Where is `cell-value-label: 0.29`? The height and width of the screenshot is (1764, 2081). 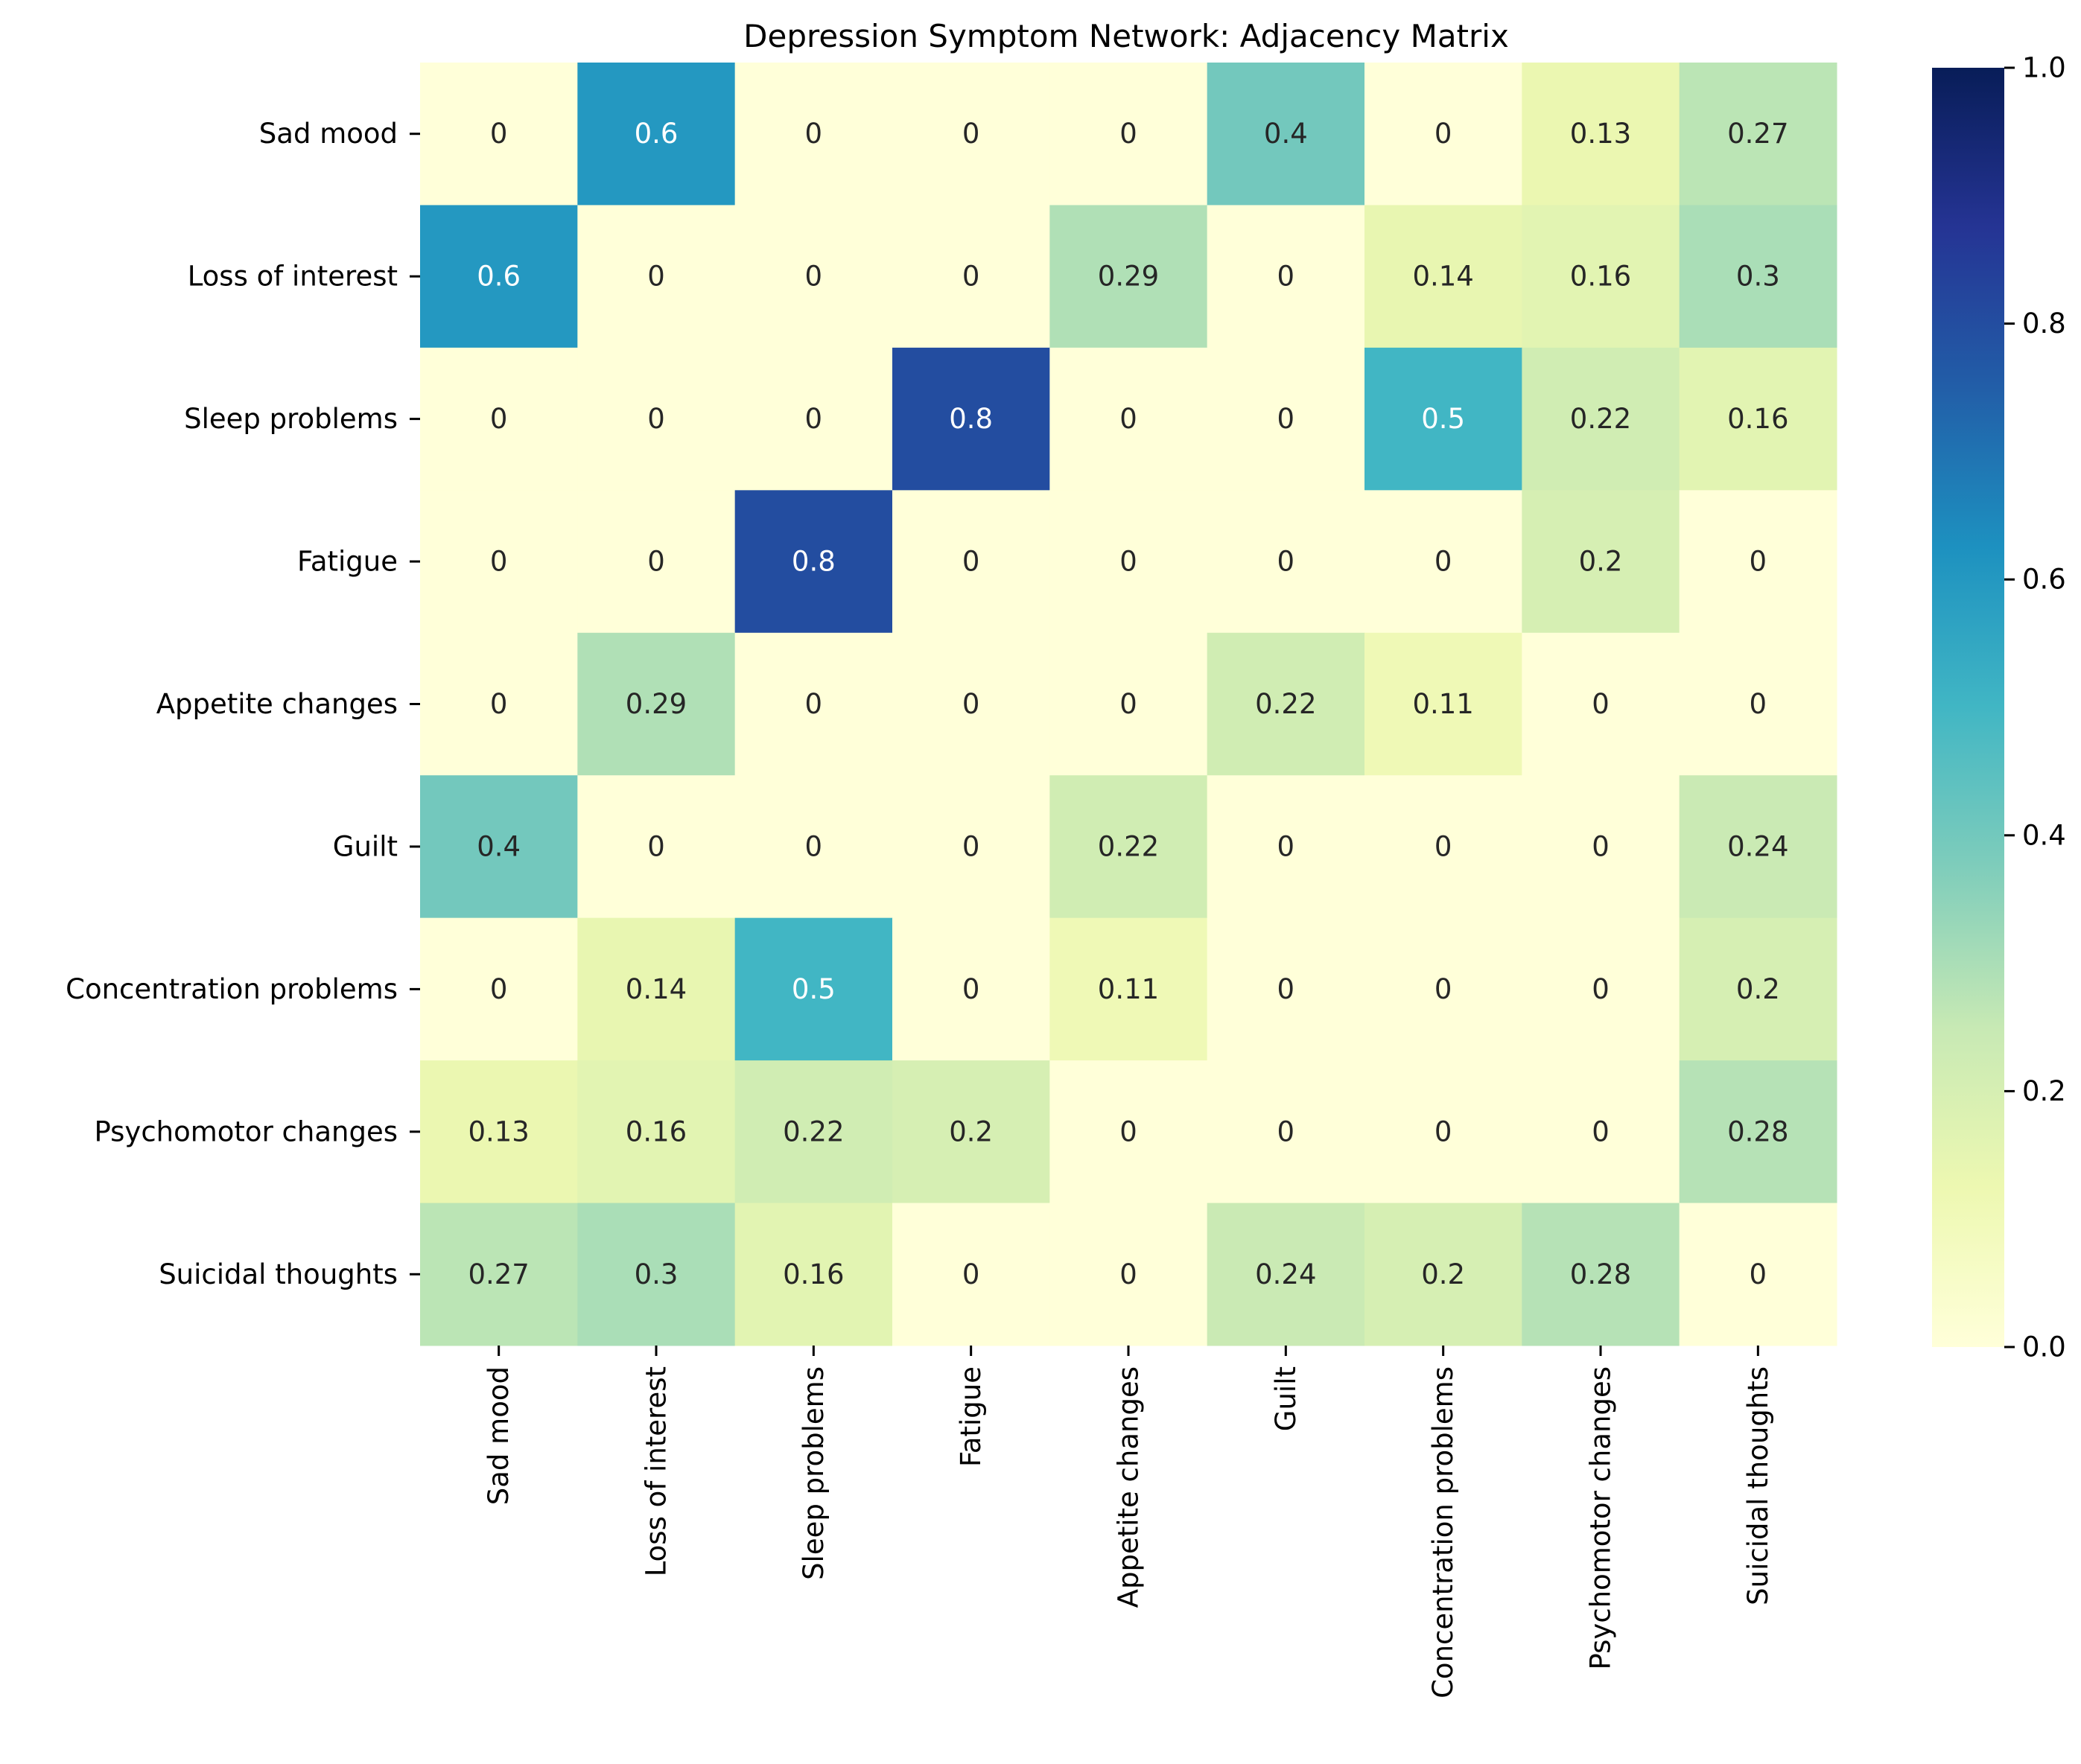 cell-value-label: 0.29 is located at coordinates (1128, 277).